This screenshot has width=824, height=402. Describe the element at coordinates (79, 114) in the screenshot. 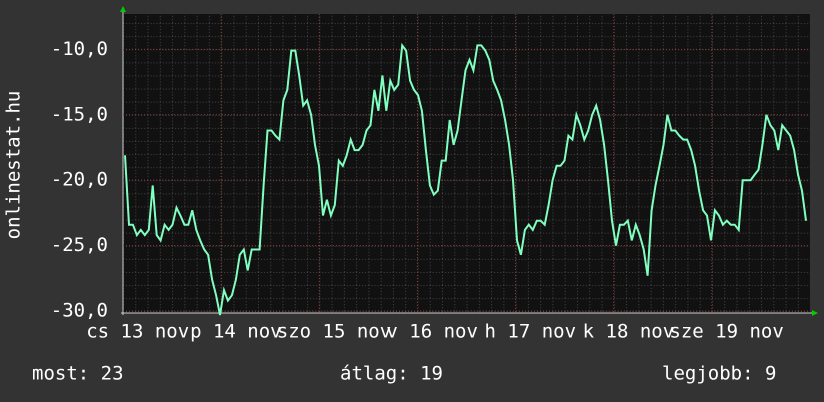

I see `y-tick-label: -15,0` at that location.